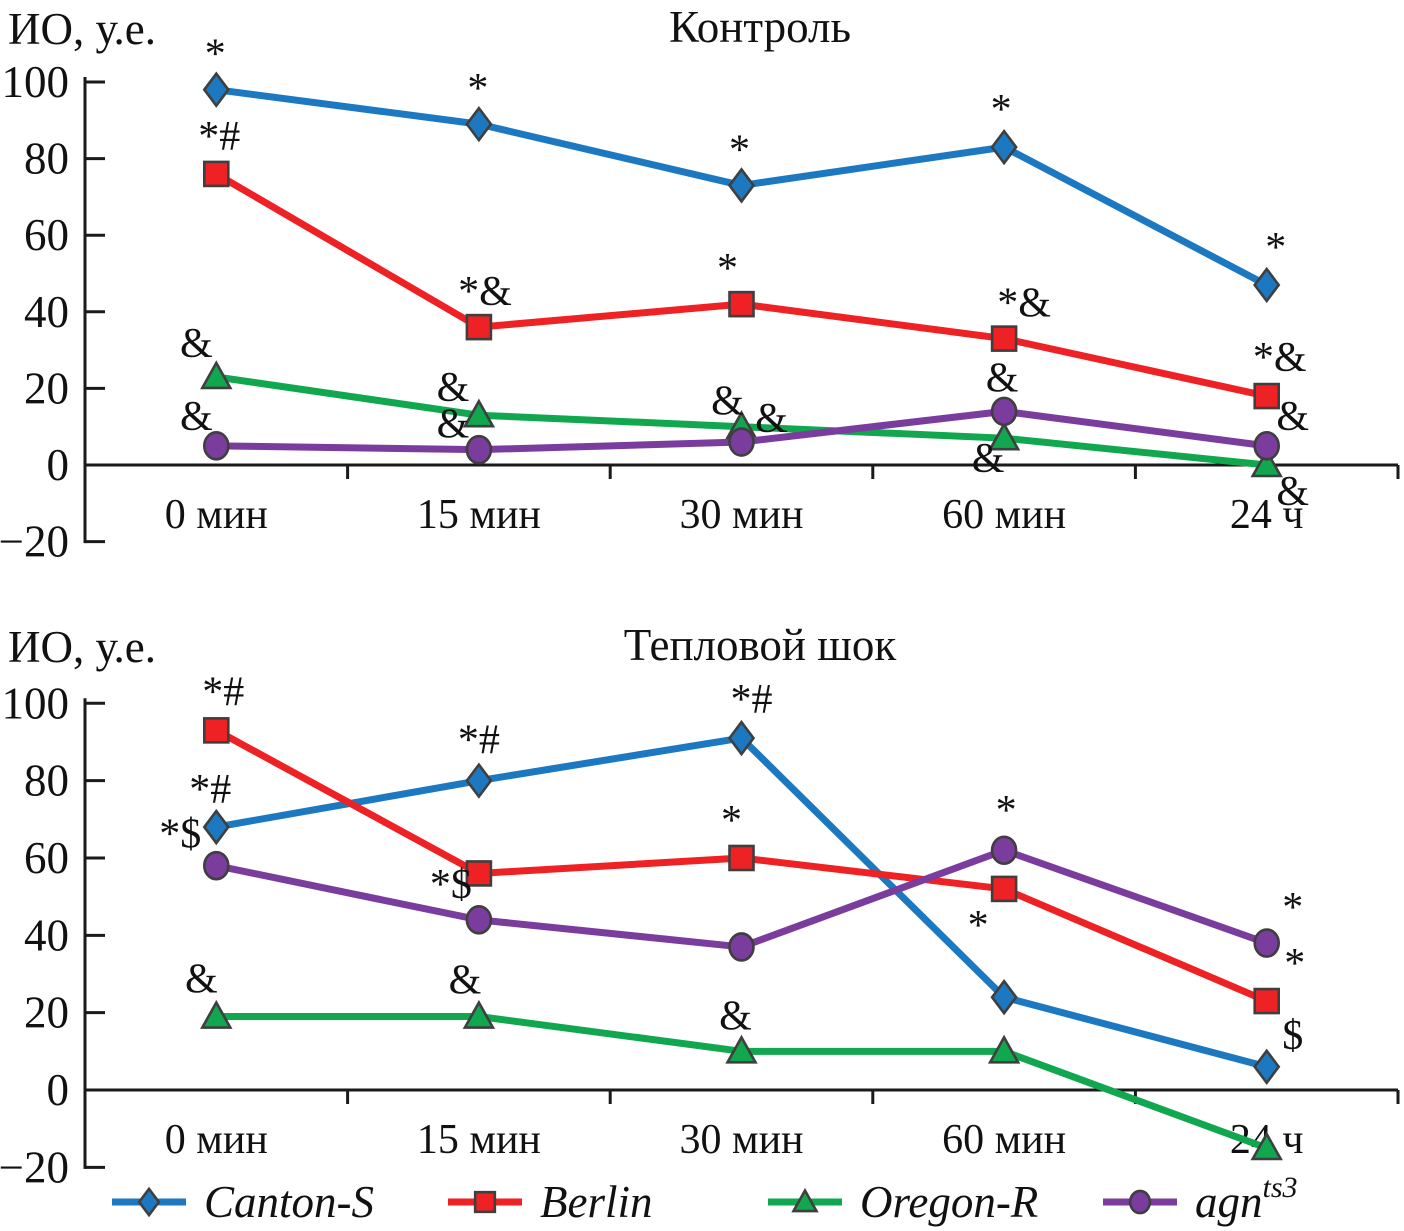  Describe the element at coordinates (46, 159) in the screenshot. I see `y-tick-label: 80` at that location.